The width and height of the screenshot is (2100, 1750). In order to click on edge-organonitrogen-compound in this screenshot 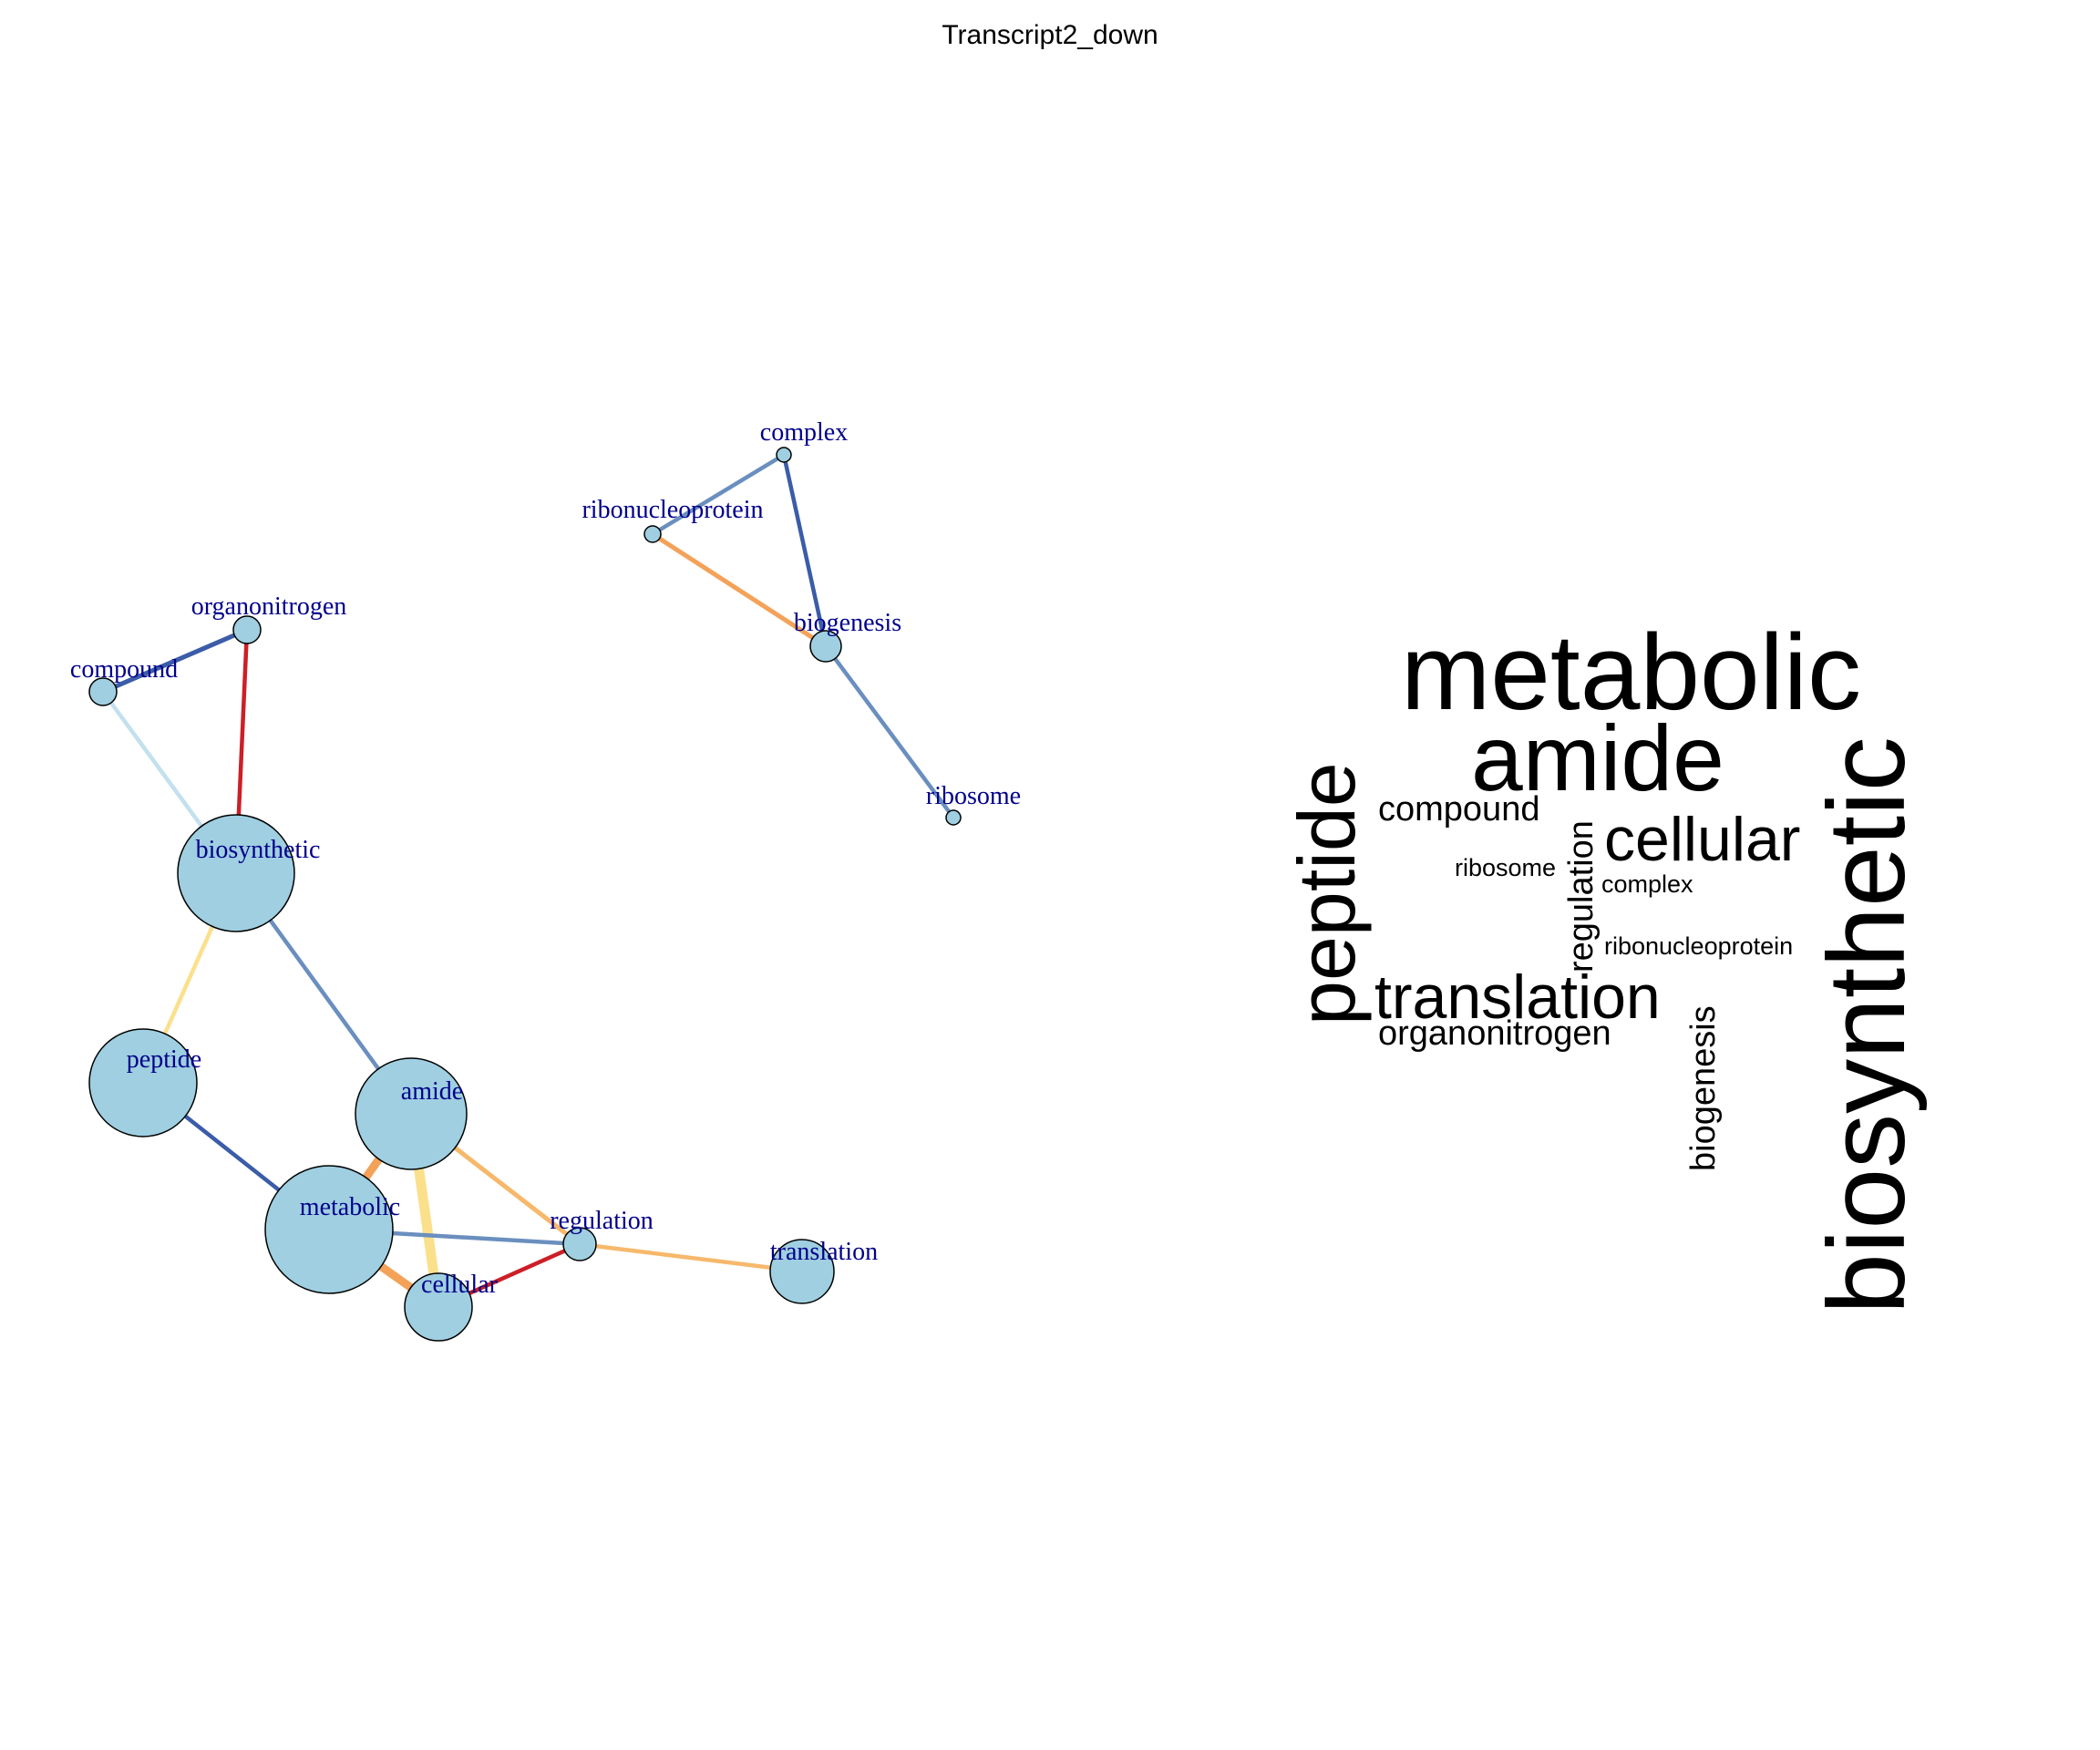, I will do `click(175, 661)`.